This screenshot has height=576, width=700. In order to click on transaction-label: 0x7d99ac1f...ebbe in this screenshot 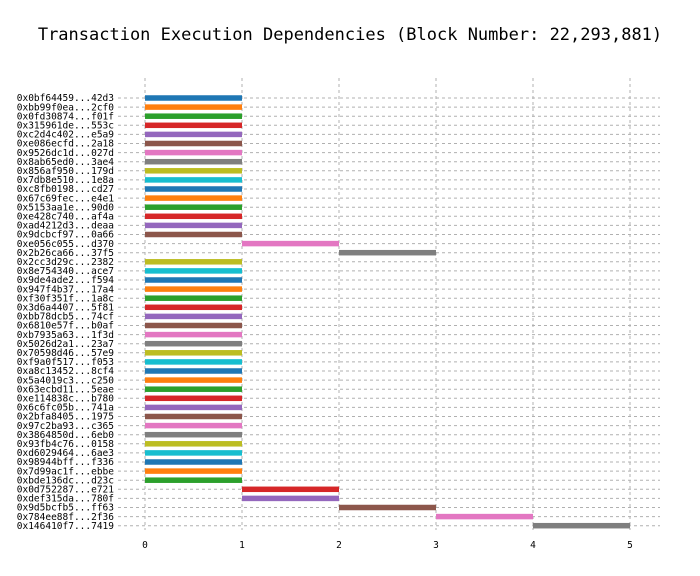, I will do `click(66, 471)`.